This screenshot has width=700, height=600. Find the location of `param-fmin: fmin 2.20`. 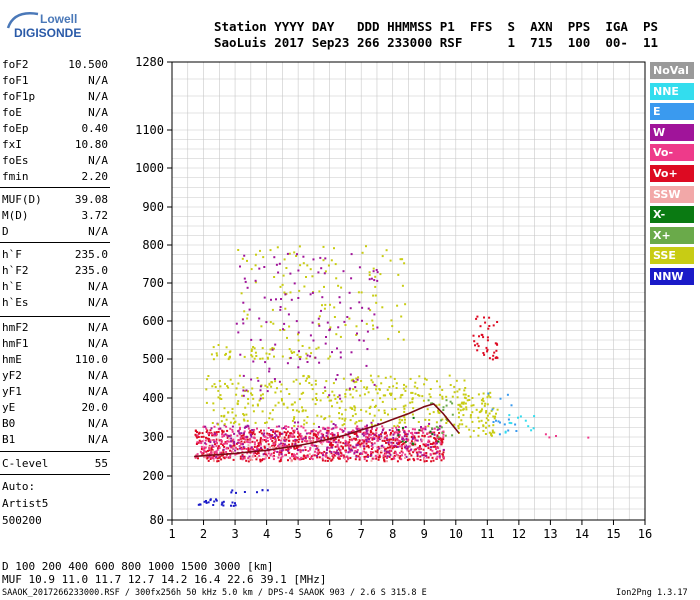

param-fmin: fmin 2.20 is located at coordinates (55, 178).